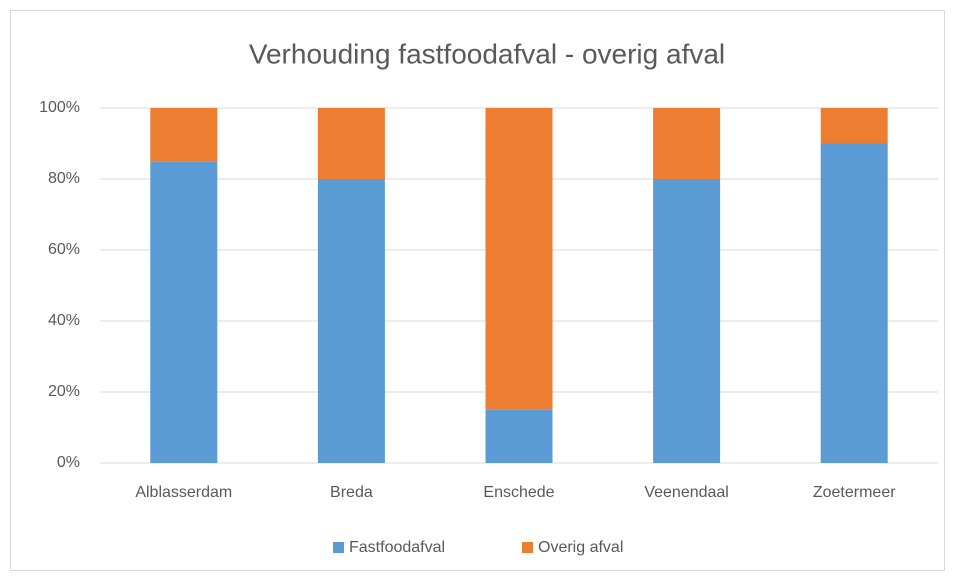  What do you see at coordinates (351, 492) in the screenshot?
I see `x-tick-label: Breda` at bounding box center [351, 492].